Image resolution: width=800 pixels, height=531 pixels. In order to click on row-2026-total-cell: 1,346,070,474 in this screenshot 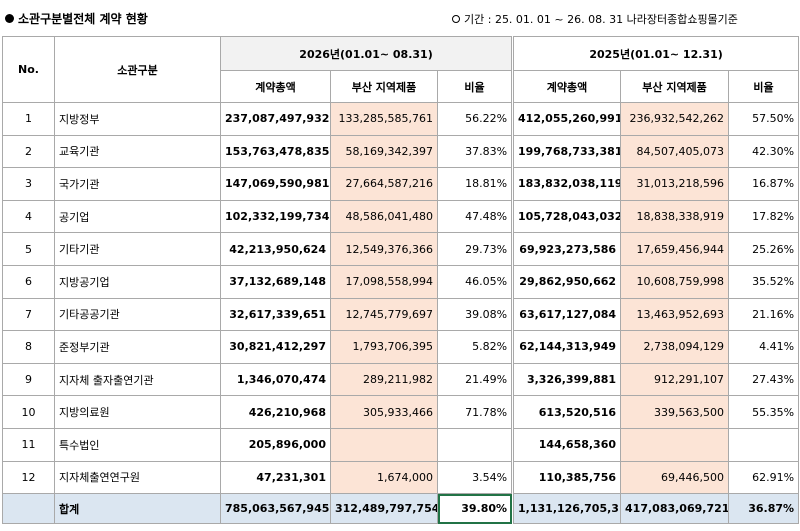, I will do `click(275, 379)`.